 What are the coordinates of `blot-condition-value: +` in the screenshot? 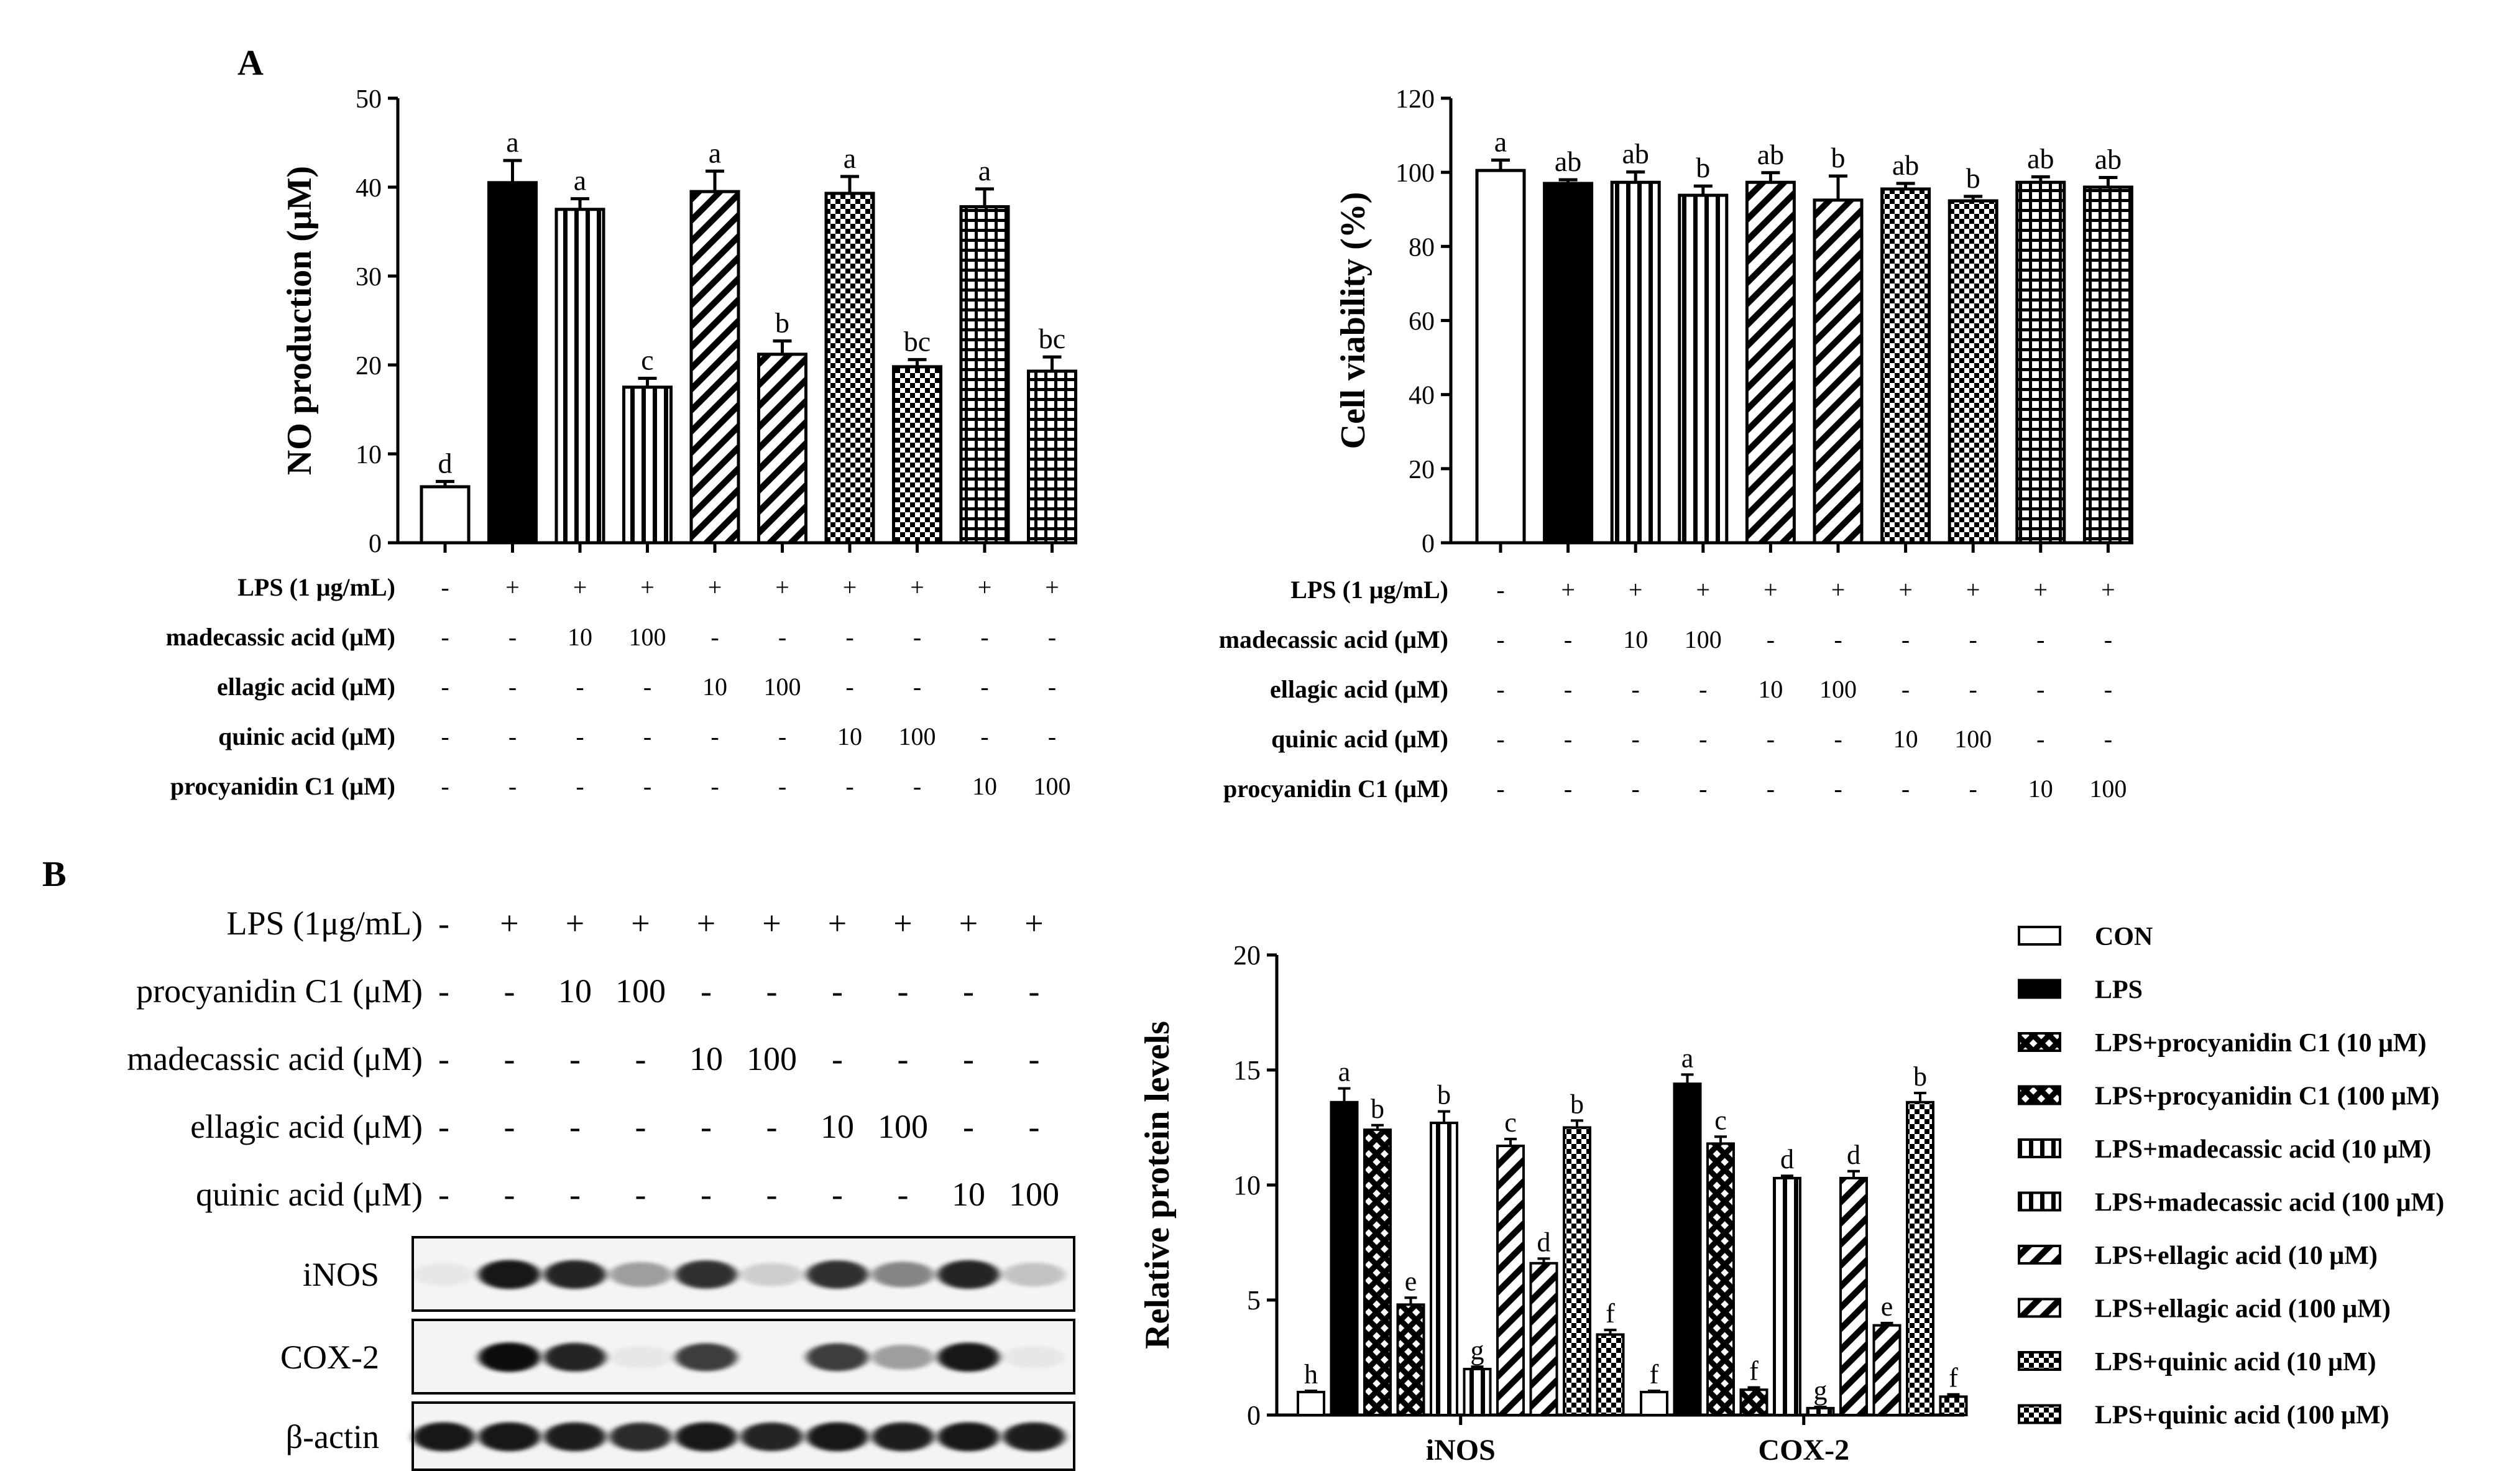 It's located at (509, 923).